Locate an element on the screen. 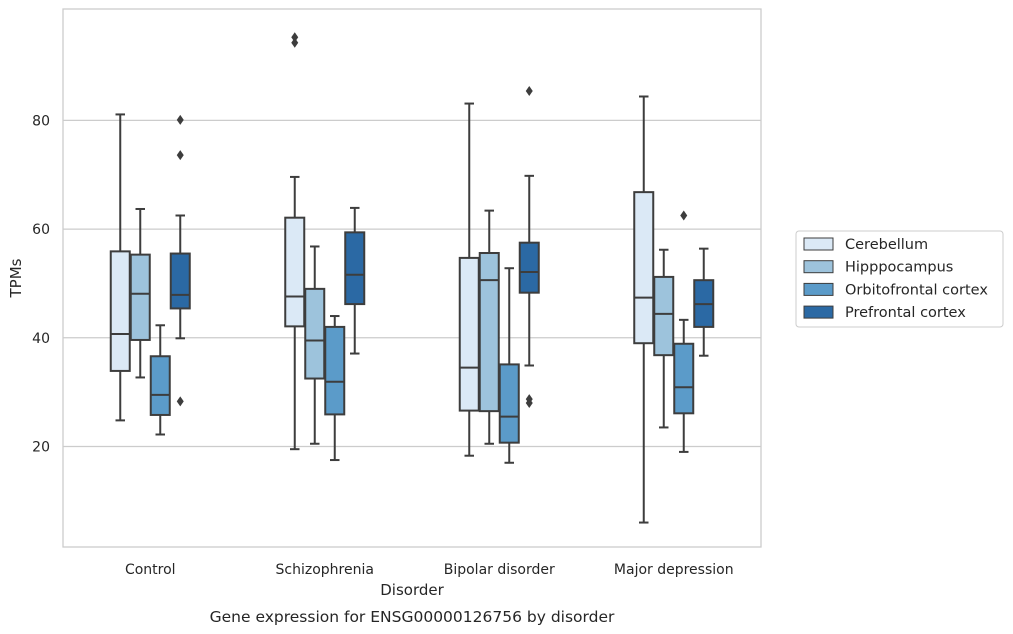  y-tick-label: 60 is located at coordinates (41, 230).